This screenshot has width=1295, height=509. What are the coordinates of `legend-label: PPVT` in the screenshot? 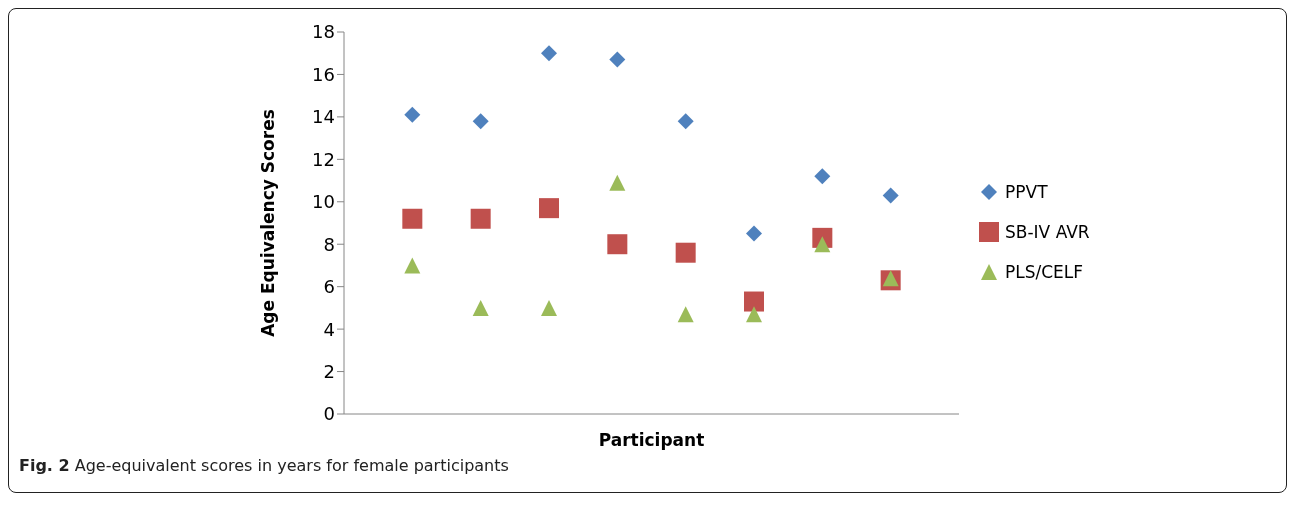 It's located at (1026, 192).